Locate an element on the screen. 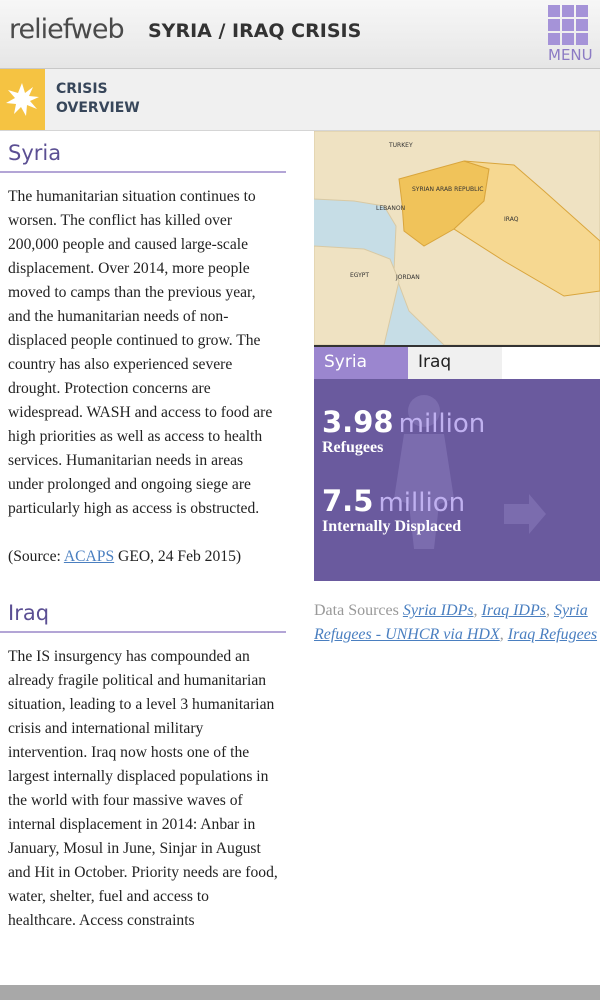 The height and width of the screenshot is (1000, 600). source-link: Syria Refugees - UNHCR via HDX is located at coordinates (451, 622).